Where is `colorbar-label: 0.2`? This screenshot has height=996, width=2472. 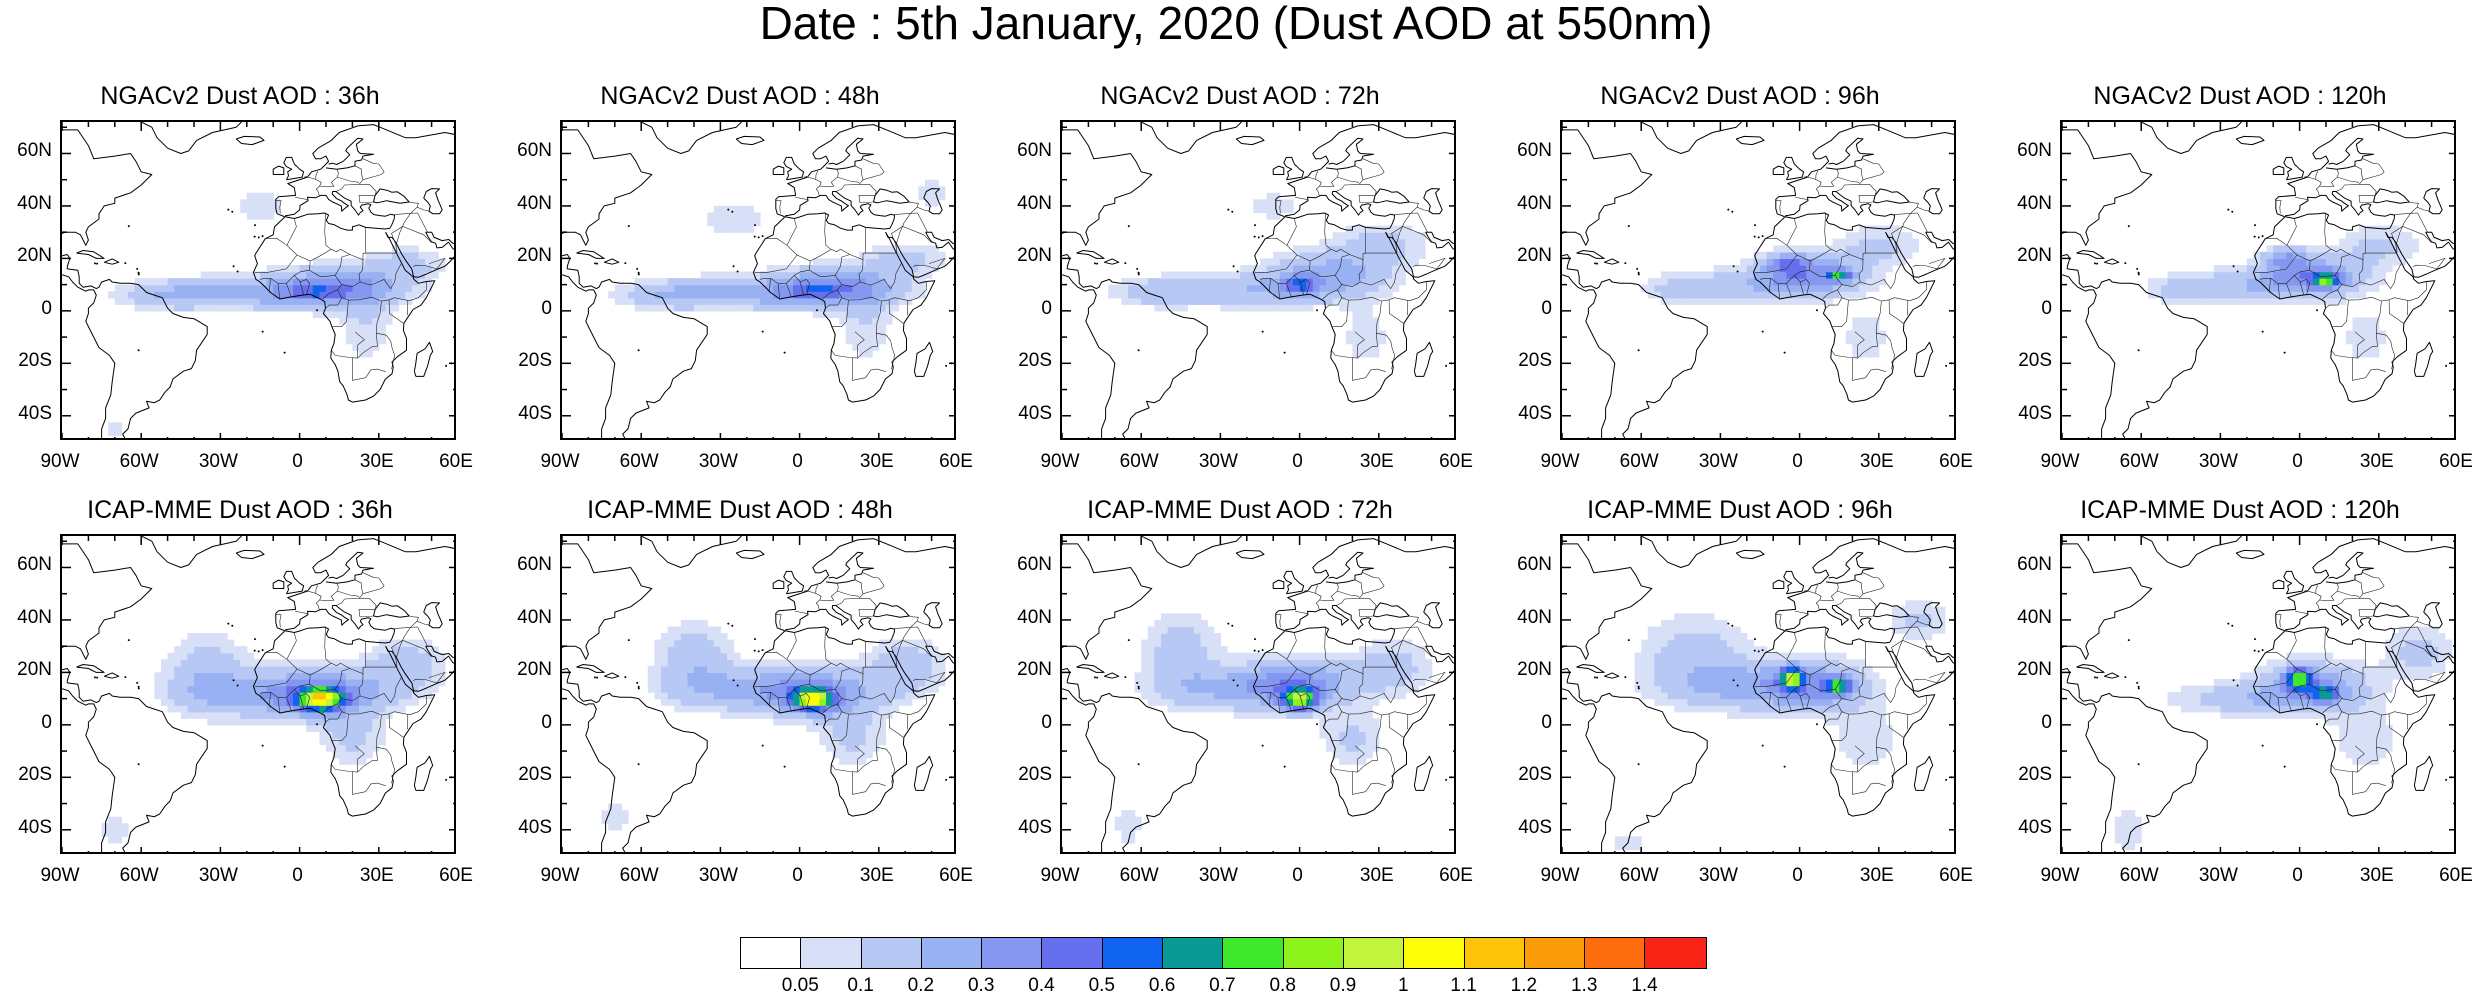
colorbar-label: 0.2 is located at coordinates (921, 986).